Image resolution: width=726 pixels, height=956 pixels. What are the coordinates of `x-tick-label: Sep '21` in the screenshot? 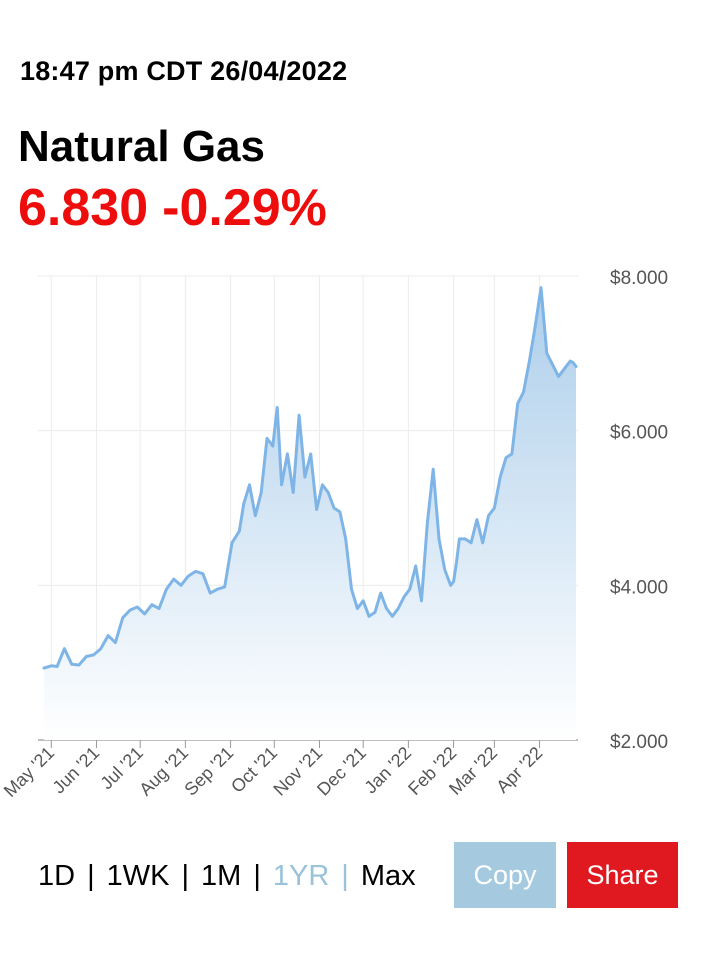 It's located at (208, 771).